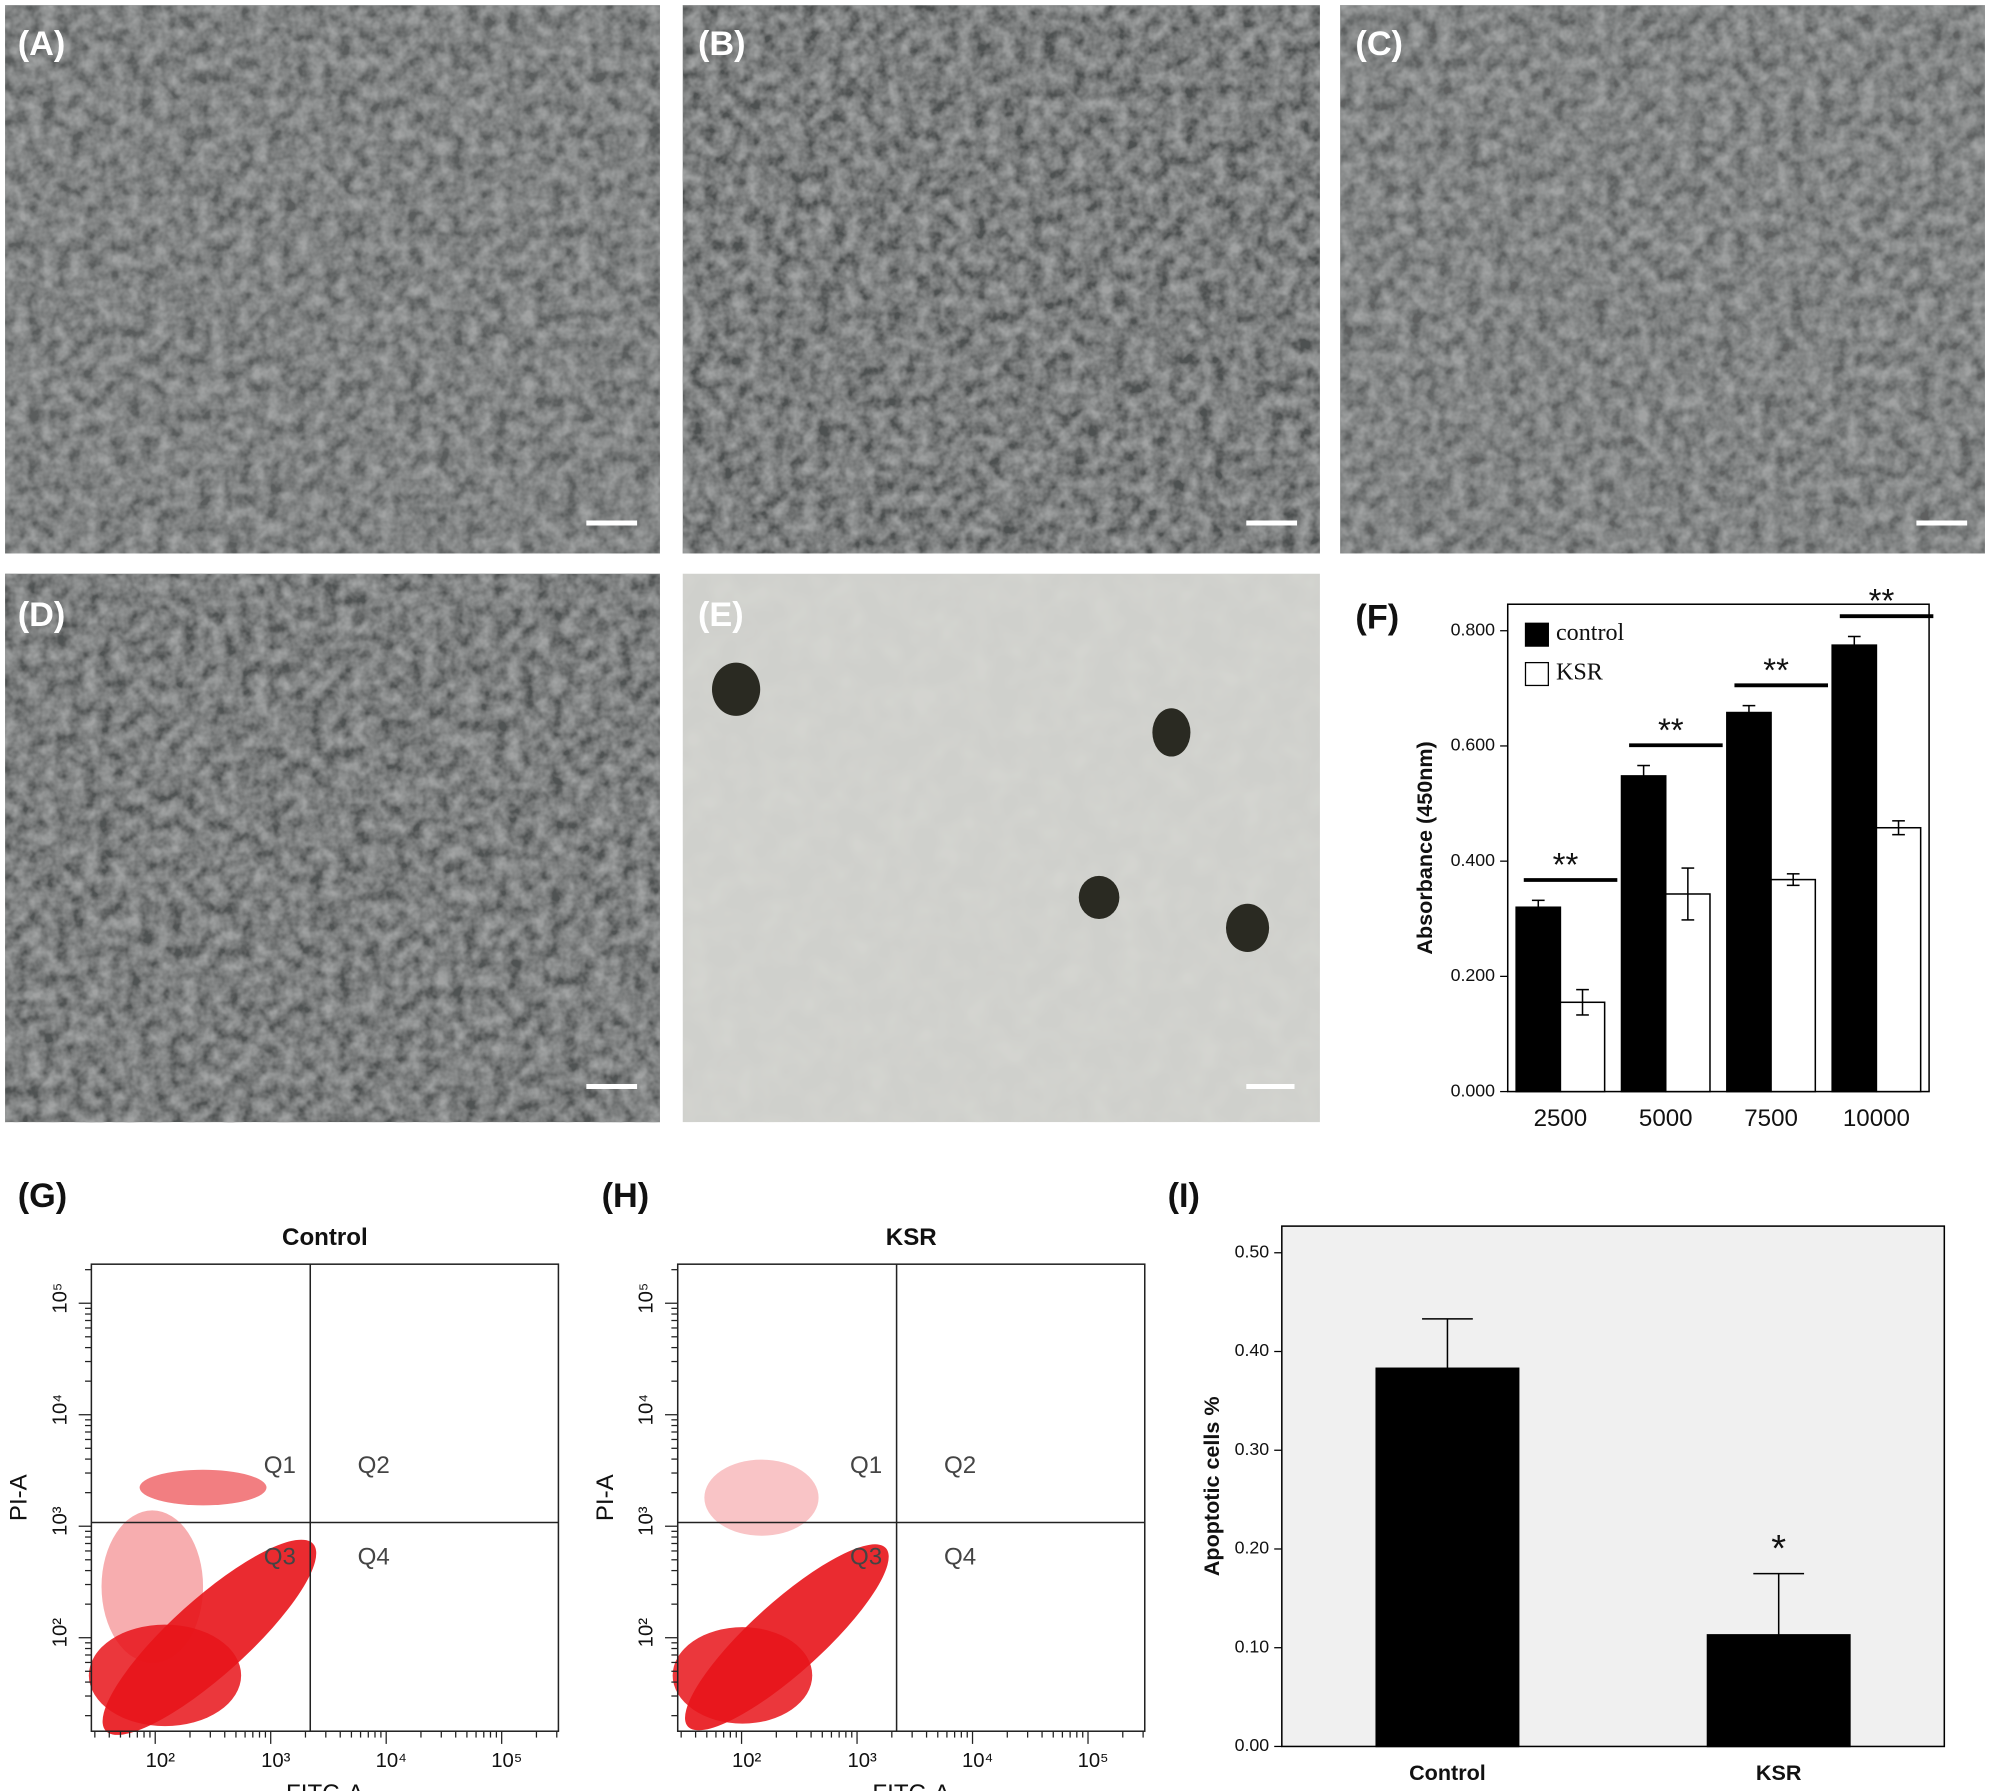  What do you see at coordinates (1001, 279) in the screenshot?
I see `micrograph-b` at bounding box center [1001, 279].